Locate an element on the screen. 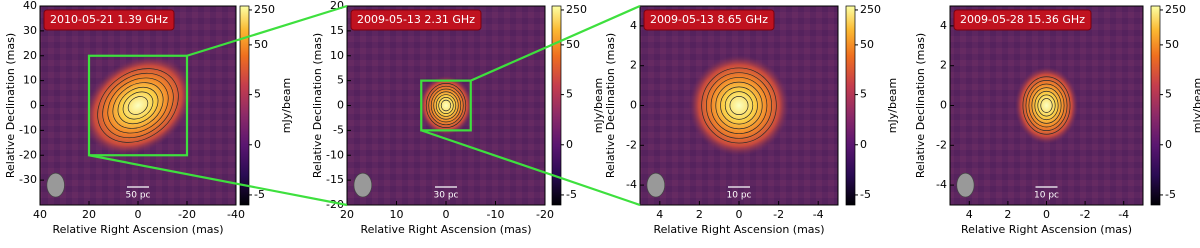  y-tick-label: -10 is located at coordinates (28, 129).